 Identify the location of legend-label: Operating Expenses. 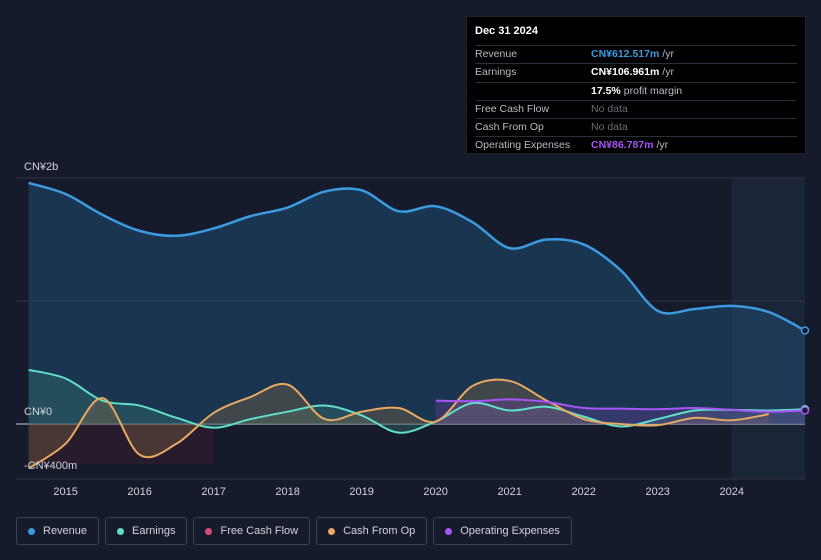
(510, 531).